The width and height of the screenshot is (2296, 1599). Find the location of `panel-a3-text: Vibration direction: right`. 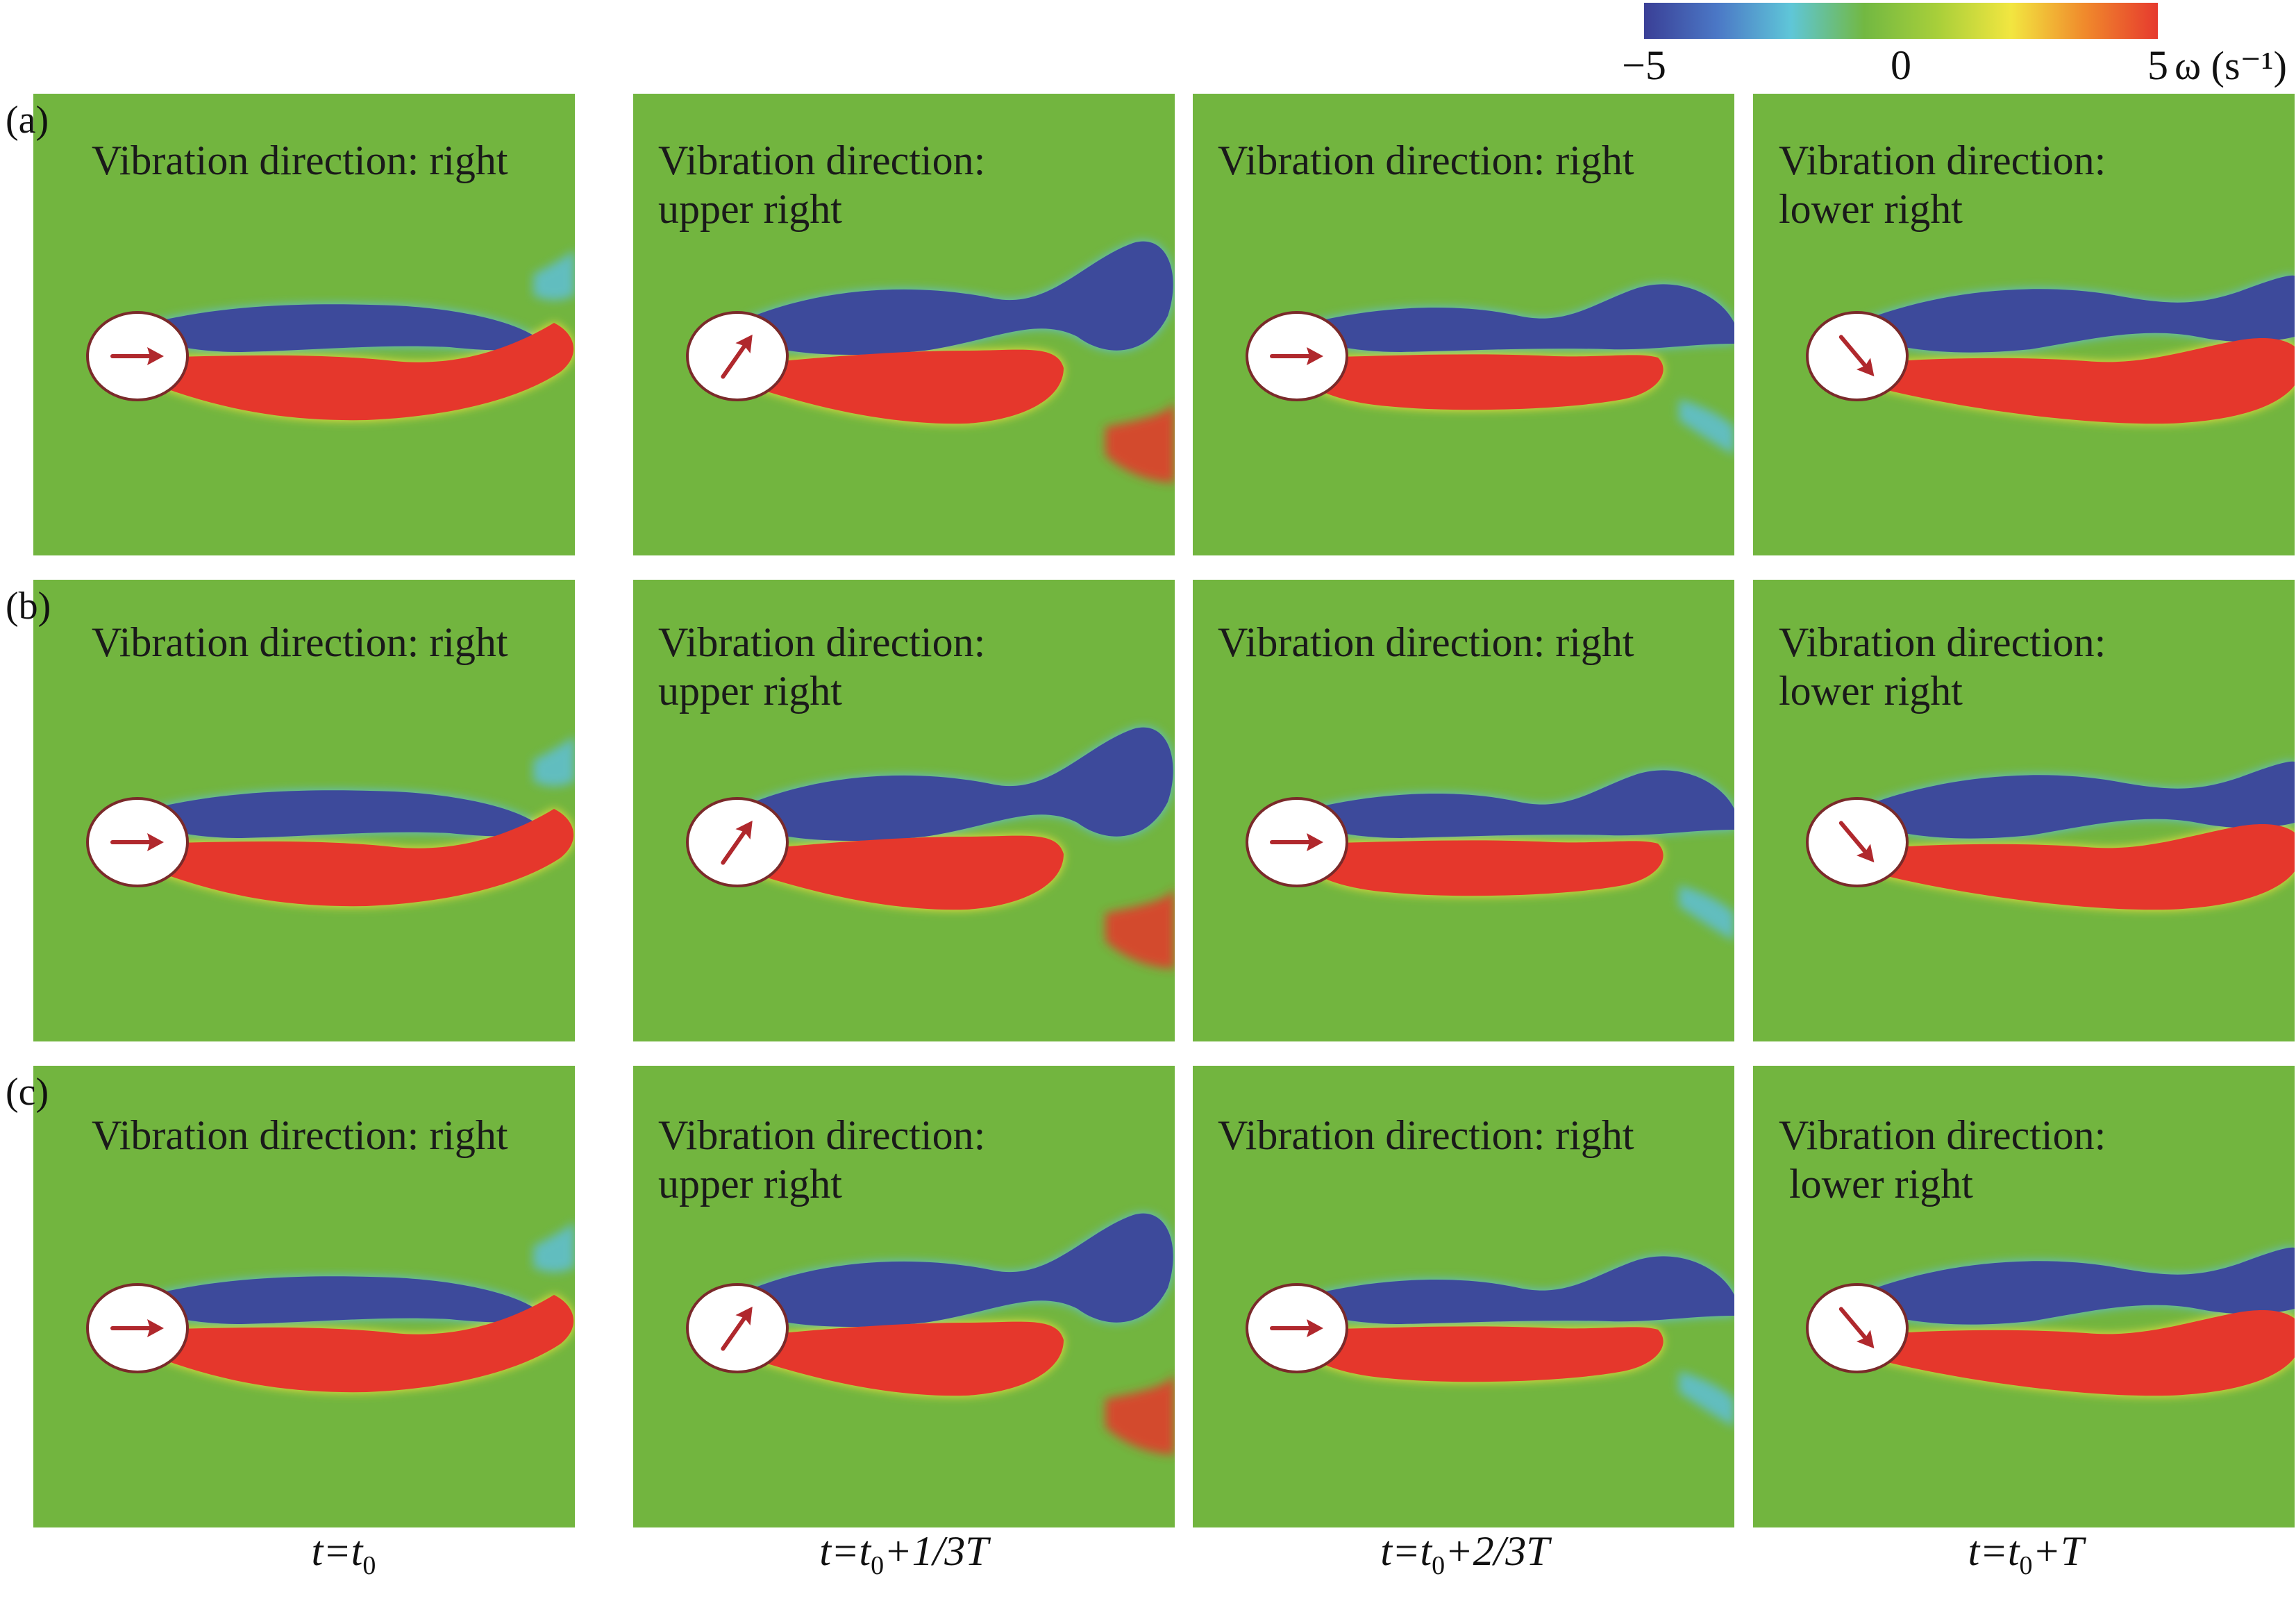

panel-a3-text: Vibration direction: right is located at coordinates (1426, 160).